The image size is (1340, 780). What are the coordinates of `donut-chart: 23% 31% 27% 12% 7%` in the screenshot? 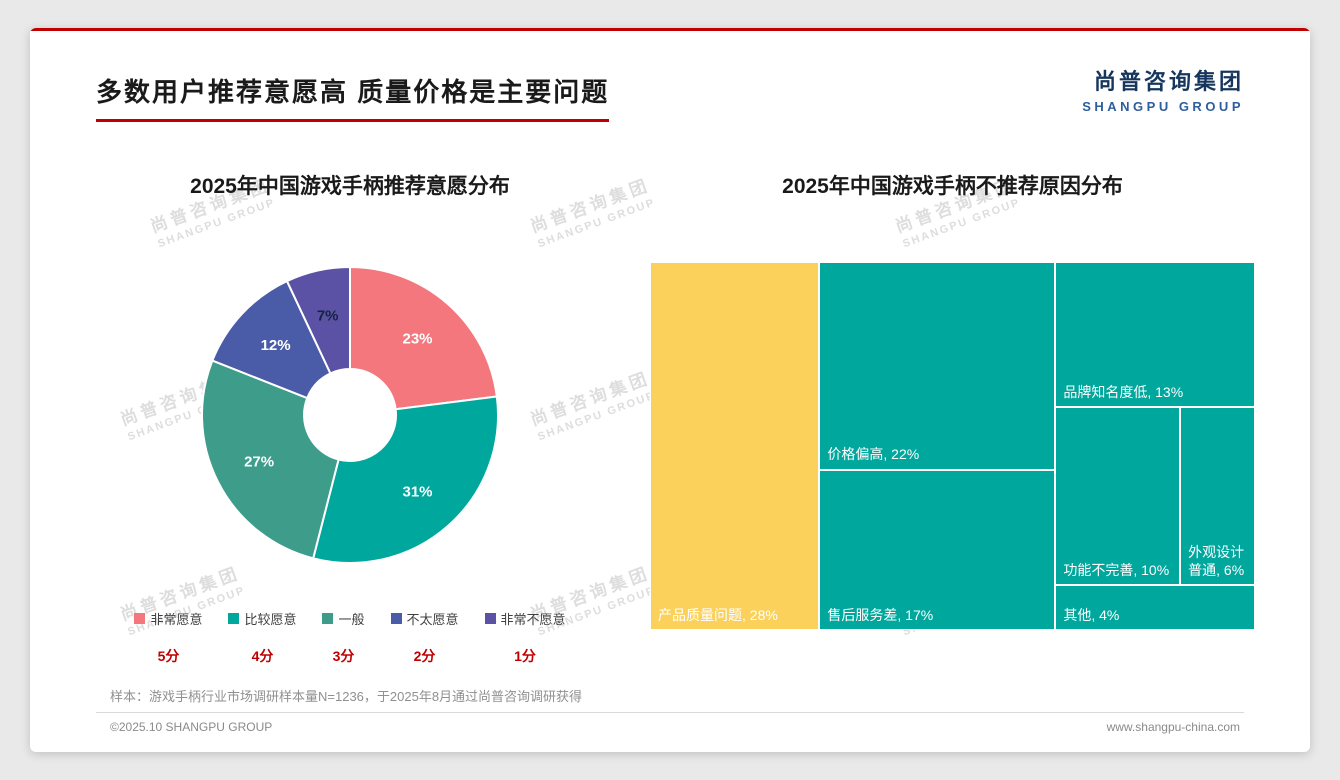 It's located at (350, 417).